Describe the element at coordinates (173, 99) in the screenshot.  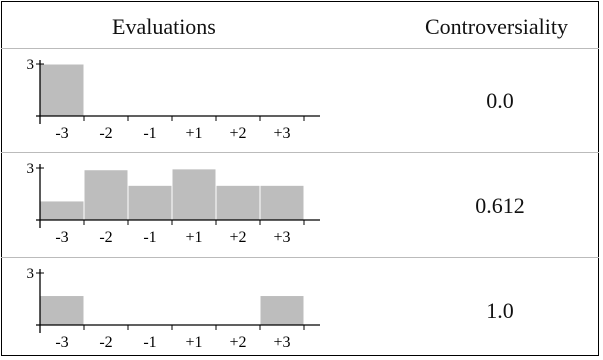
I see `histogram-row-1: 3 -3 -2 -1 +1 +2 +3` at that location.